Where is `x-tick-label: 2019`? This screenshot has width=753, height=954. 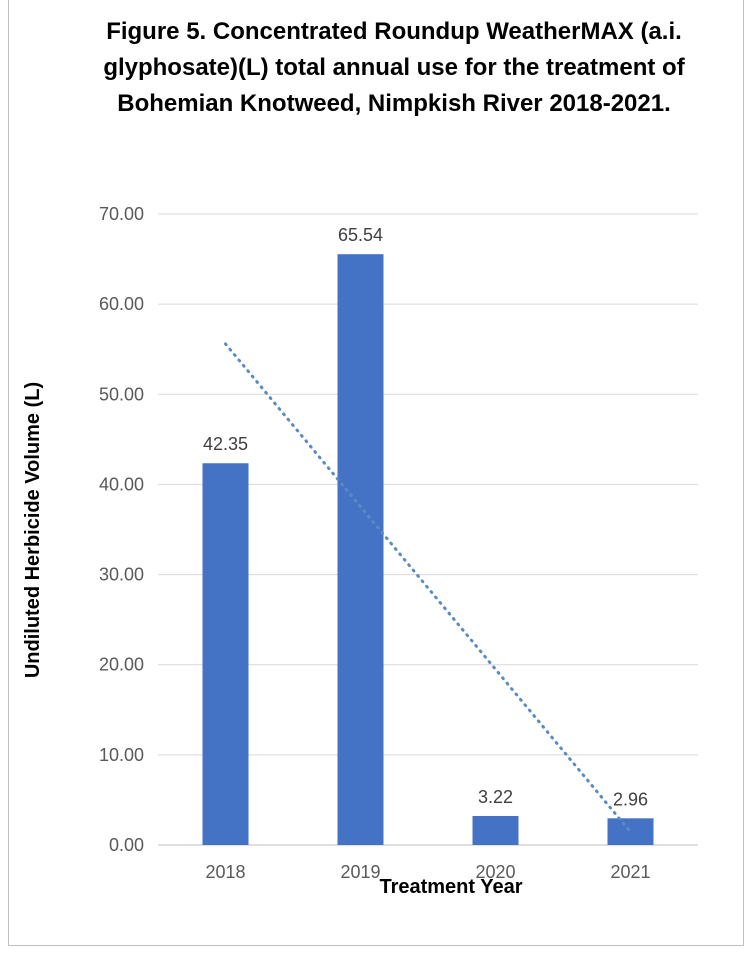
x-tick-label: 2019 is located at coordinates (360, 872).